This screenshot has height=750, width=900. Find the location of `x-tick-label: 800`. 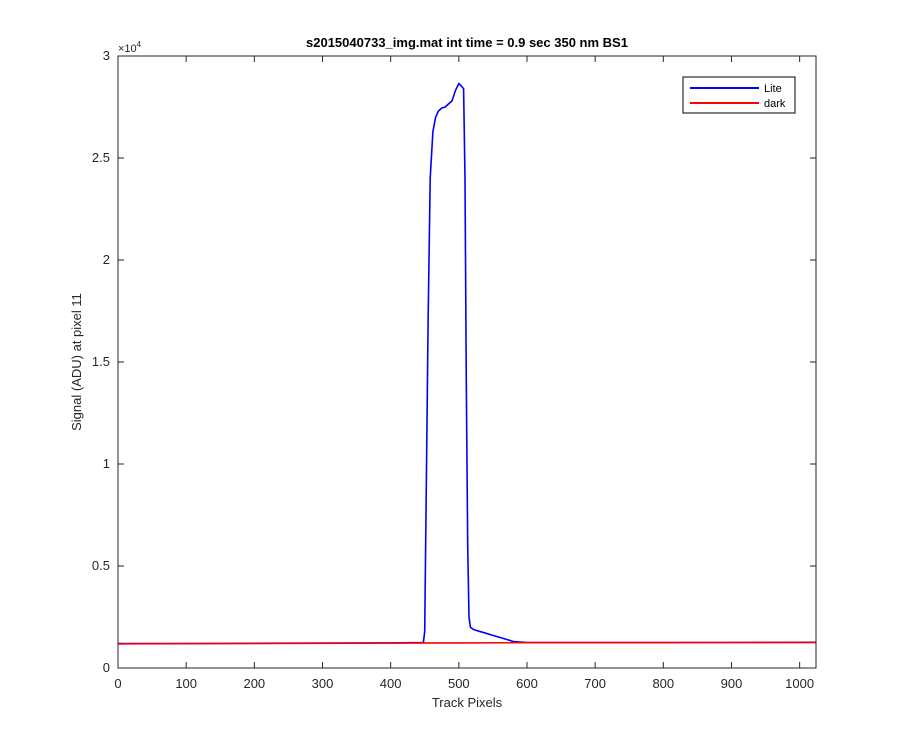

x-tick-label: 800 is located at coordinates (663, 683).